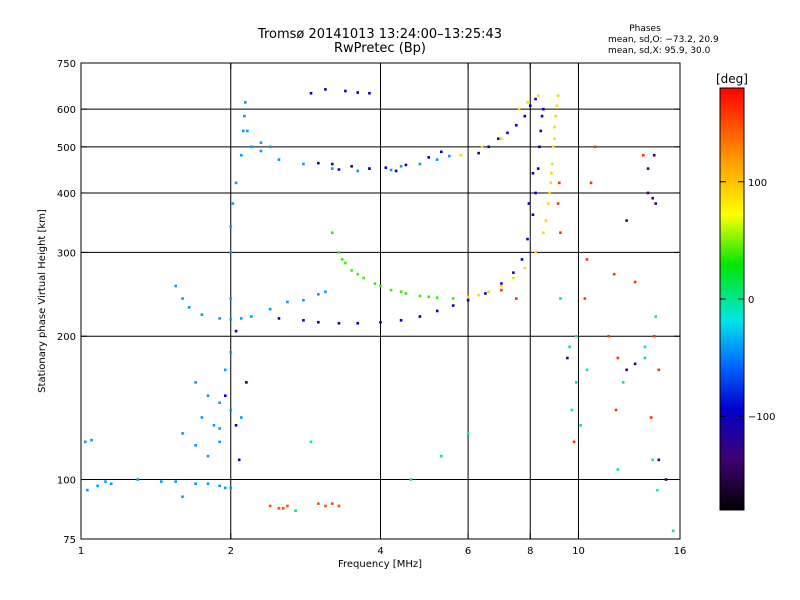 The width and height of the screenshot is (800, 600). What do you see at coordinates (680, 551) in the screenshot?
I see `x-tick-label: 16` at bounding box center [680, 551].